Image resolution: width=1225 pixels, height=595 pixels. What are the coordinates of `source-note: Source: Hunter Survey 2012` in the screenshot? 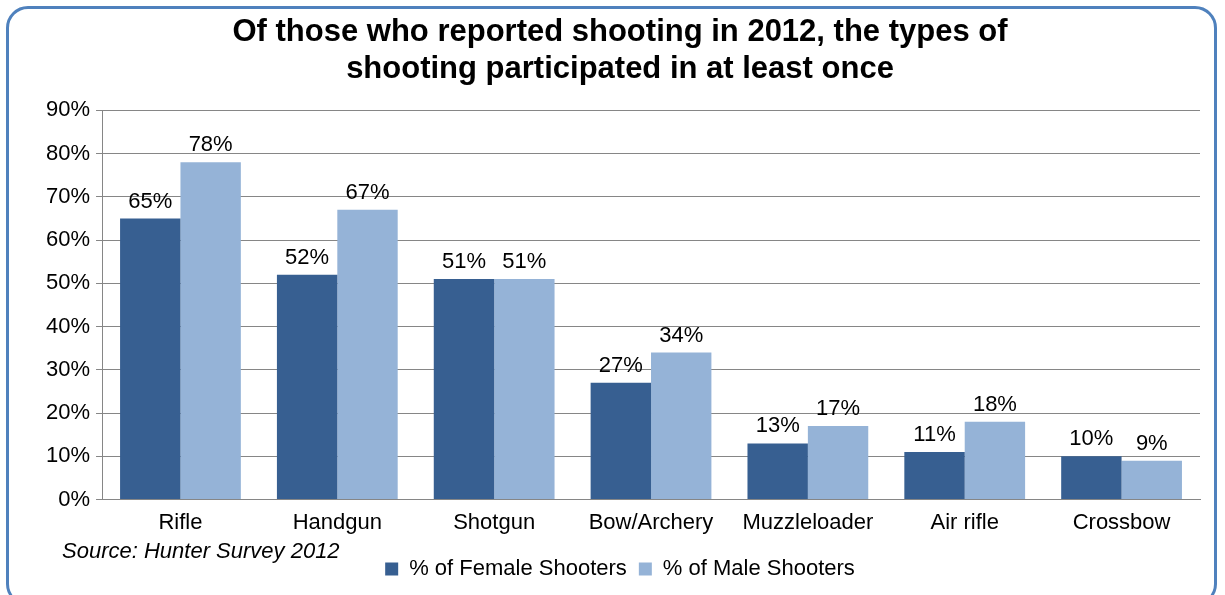 It's located at (201, 551).